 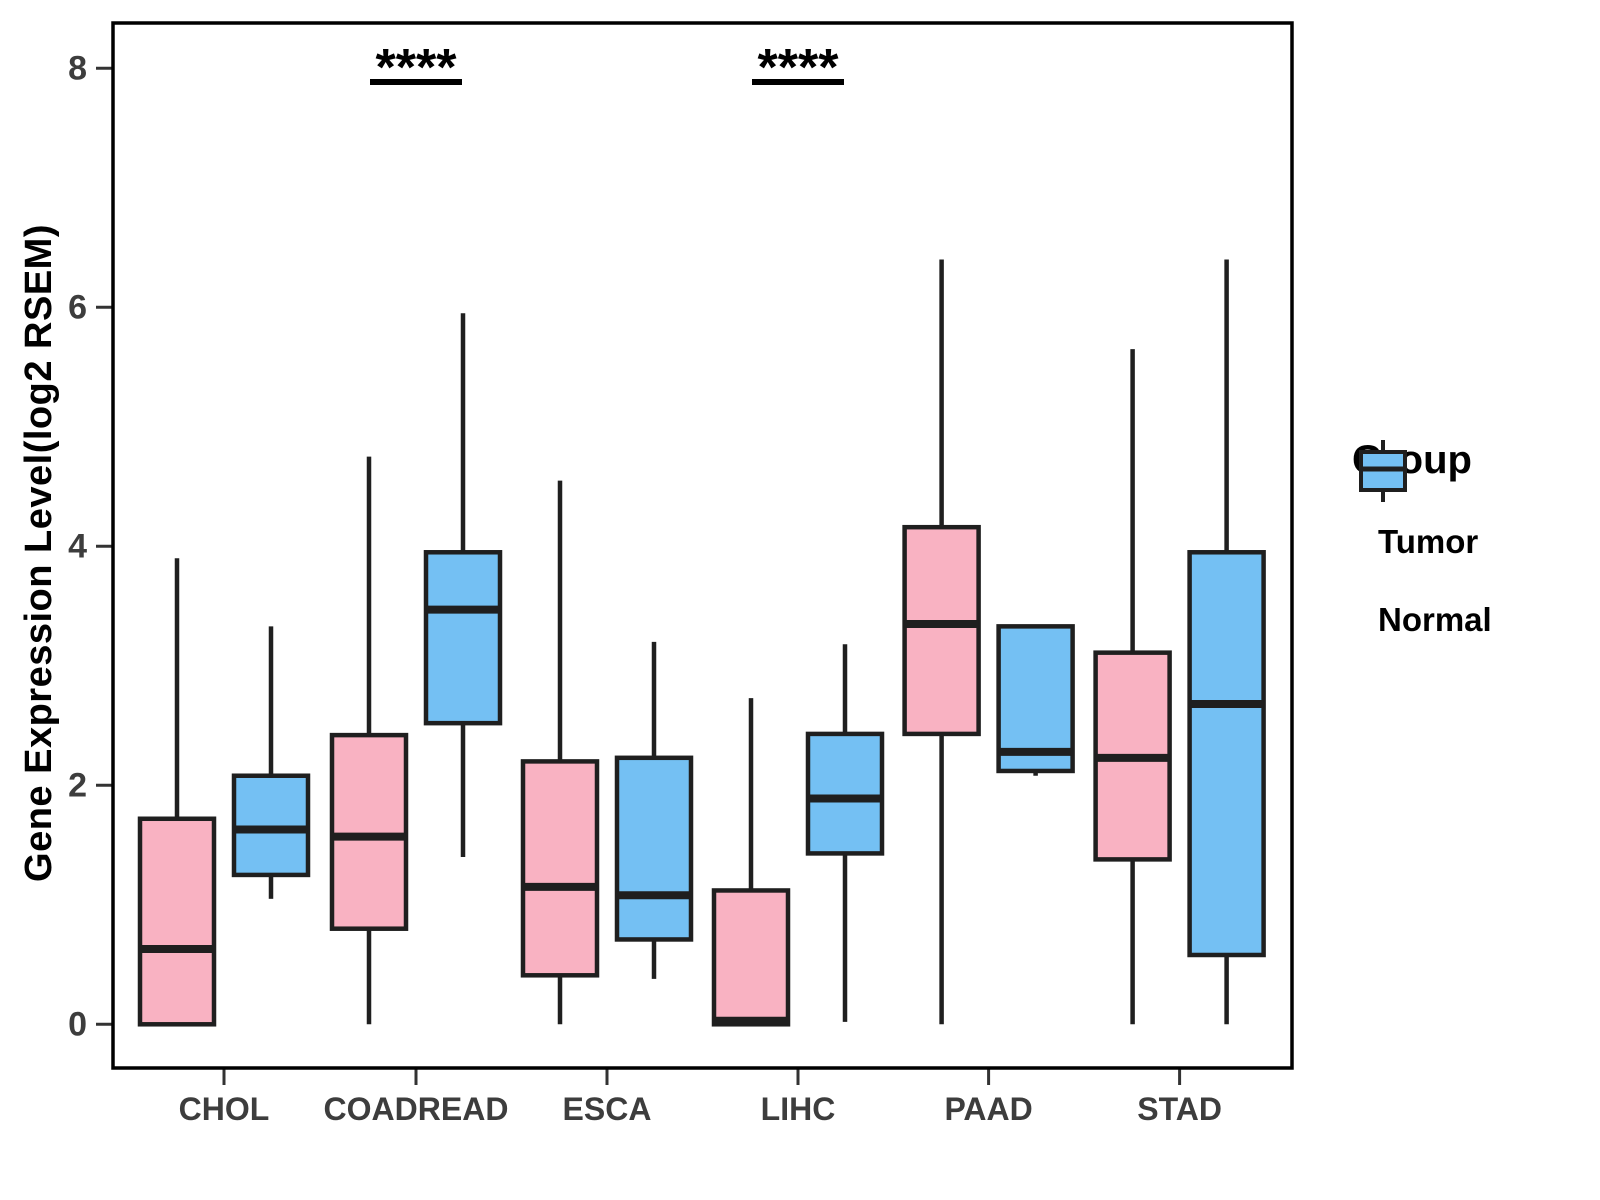 I want to click on y-tick-label: 4, so click(x=77, y=546).